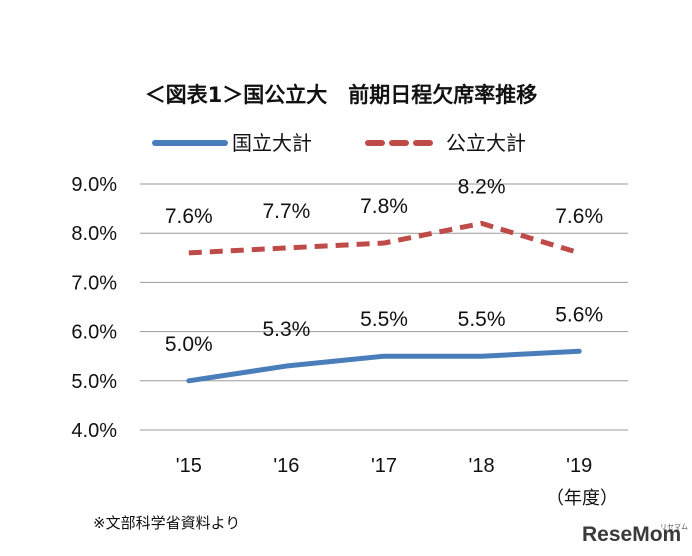 The width and height of the screenshot is (692, 556). What do you see at coordinates (482, 186) in the screenshot?
I see `data-label: 8.2%` at bounding box center [482, 186].